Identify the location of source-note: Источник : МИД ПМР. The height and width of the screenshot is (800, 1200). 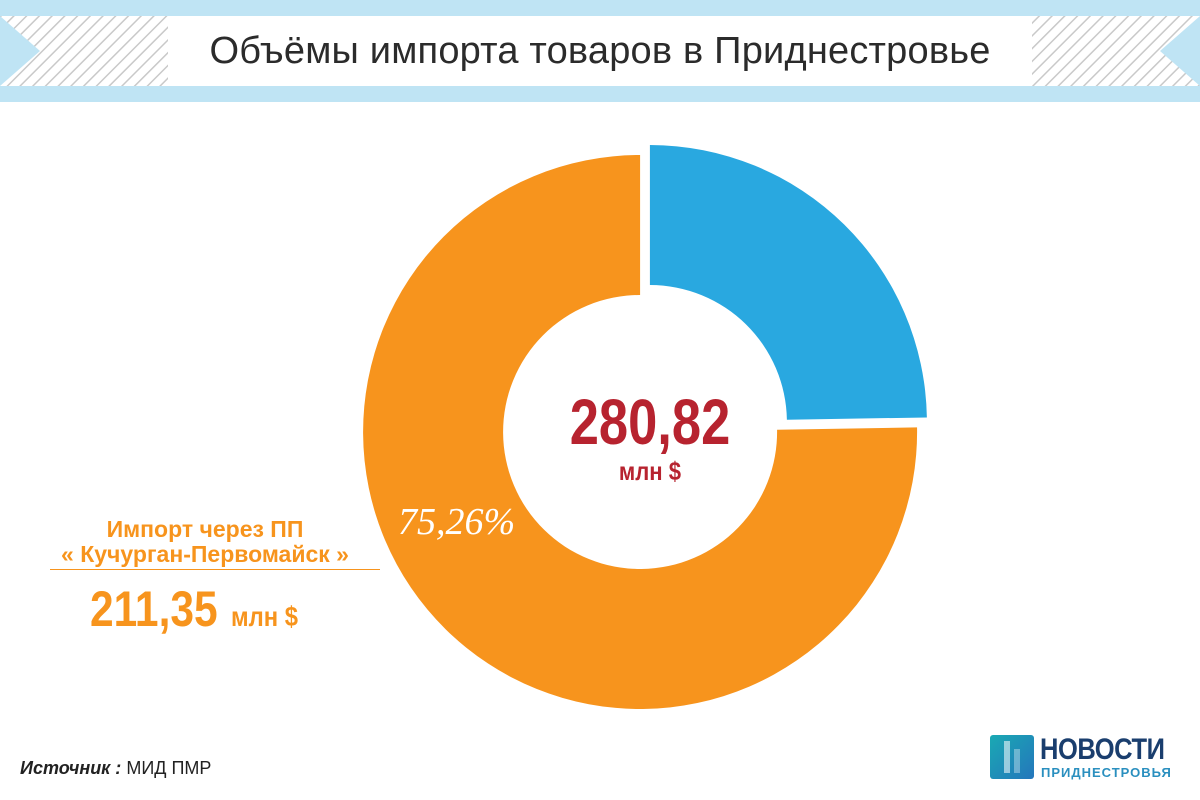
(115, 768).